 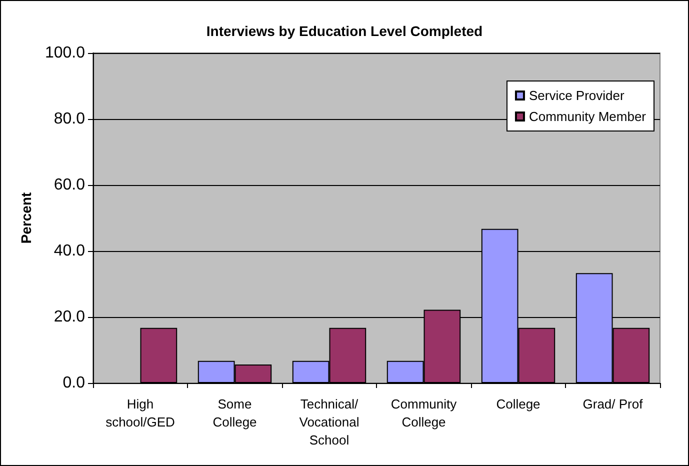 I want to click on y-tick-label: 20.0, so click(x=70, y=317).